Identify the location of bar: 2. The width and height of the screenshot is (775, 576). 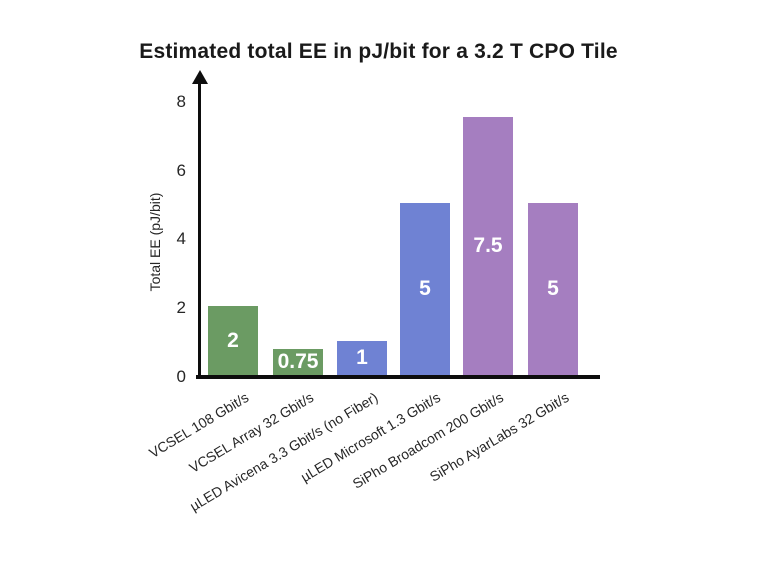
(233, 340).